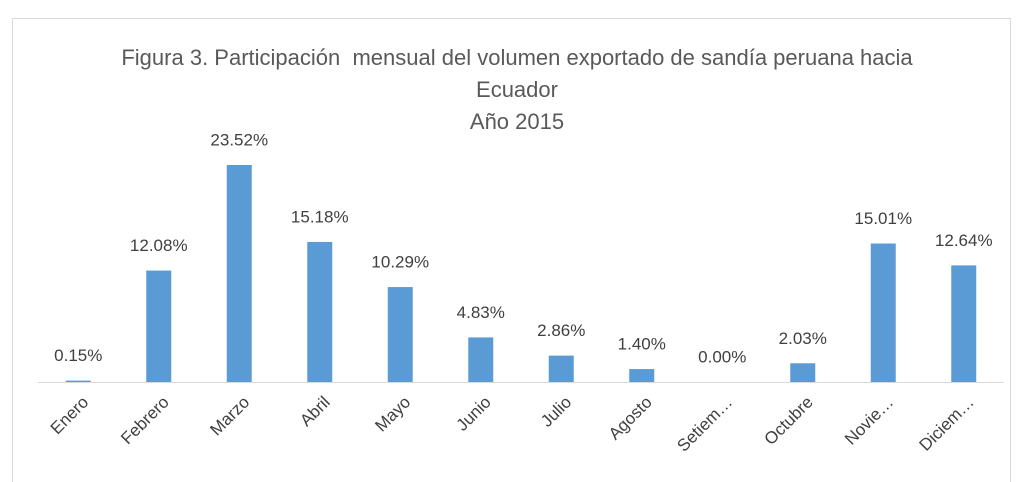 This screenshot has height=482, width=1024. Describe the element at coordinates (159, 245) in the screenshot. I see `data-label: 12.08%` at that location.